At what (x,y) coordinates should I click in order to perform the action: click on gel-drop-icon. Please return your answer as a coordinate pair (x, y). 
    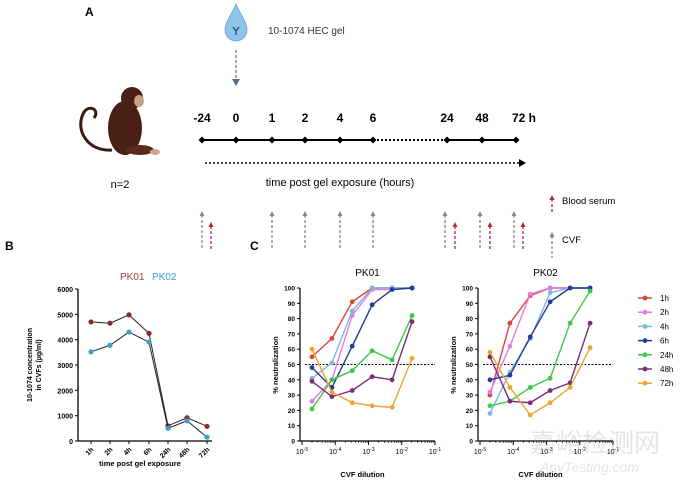
    Looking at the image, I should click on (236, 22).